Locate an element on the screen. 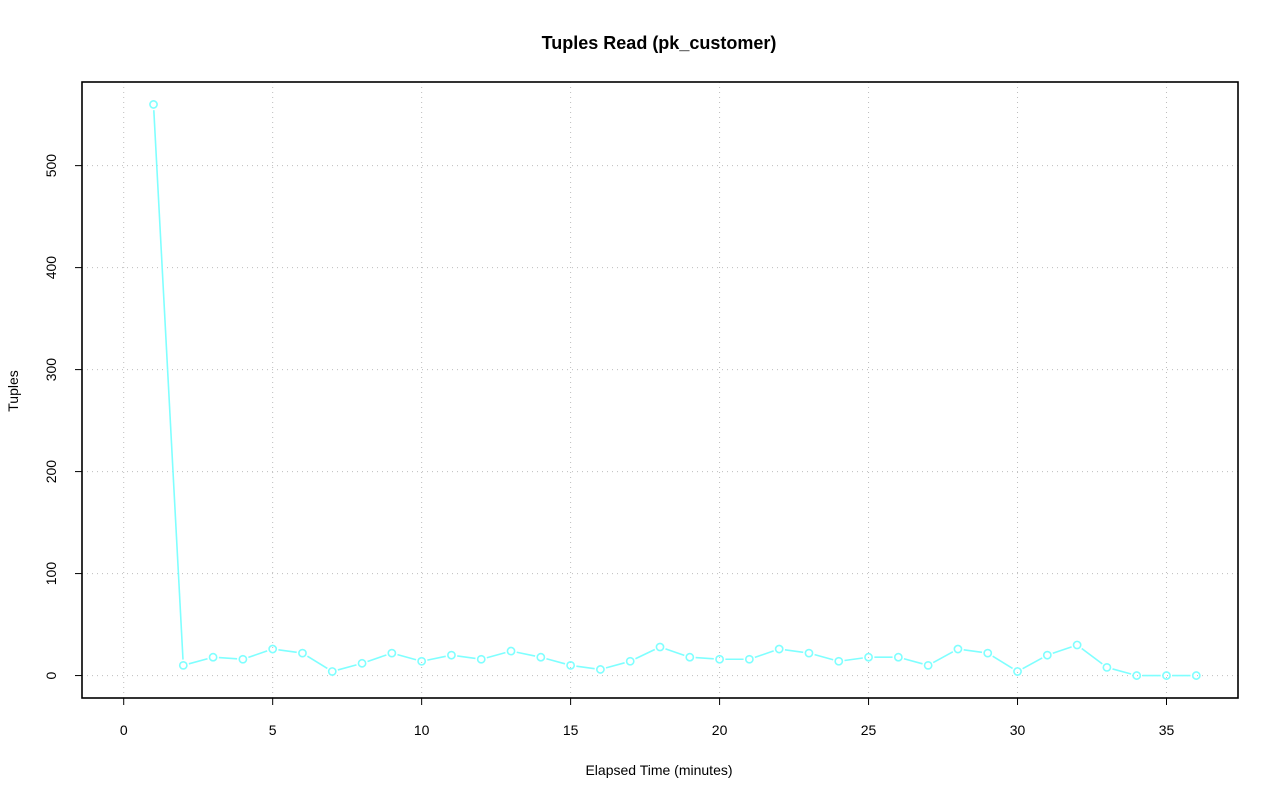 This screenshot has height=801, width=1280. y-tick-label: 200 is located at coordinates (51, 472).